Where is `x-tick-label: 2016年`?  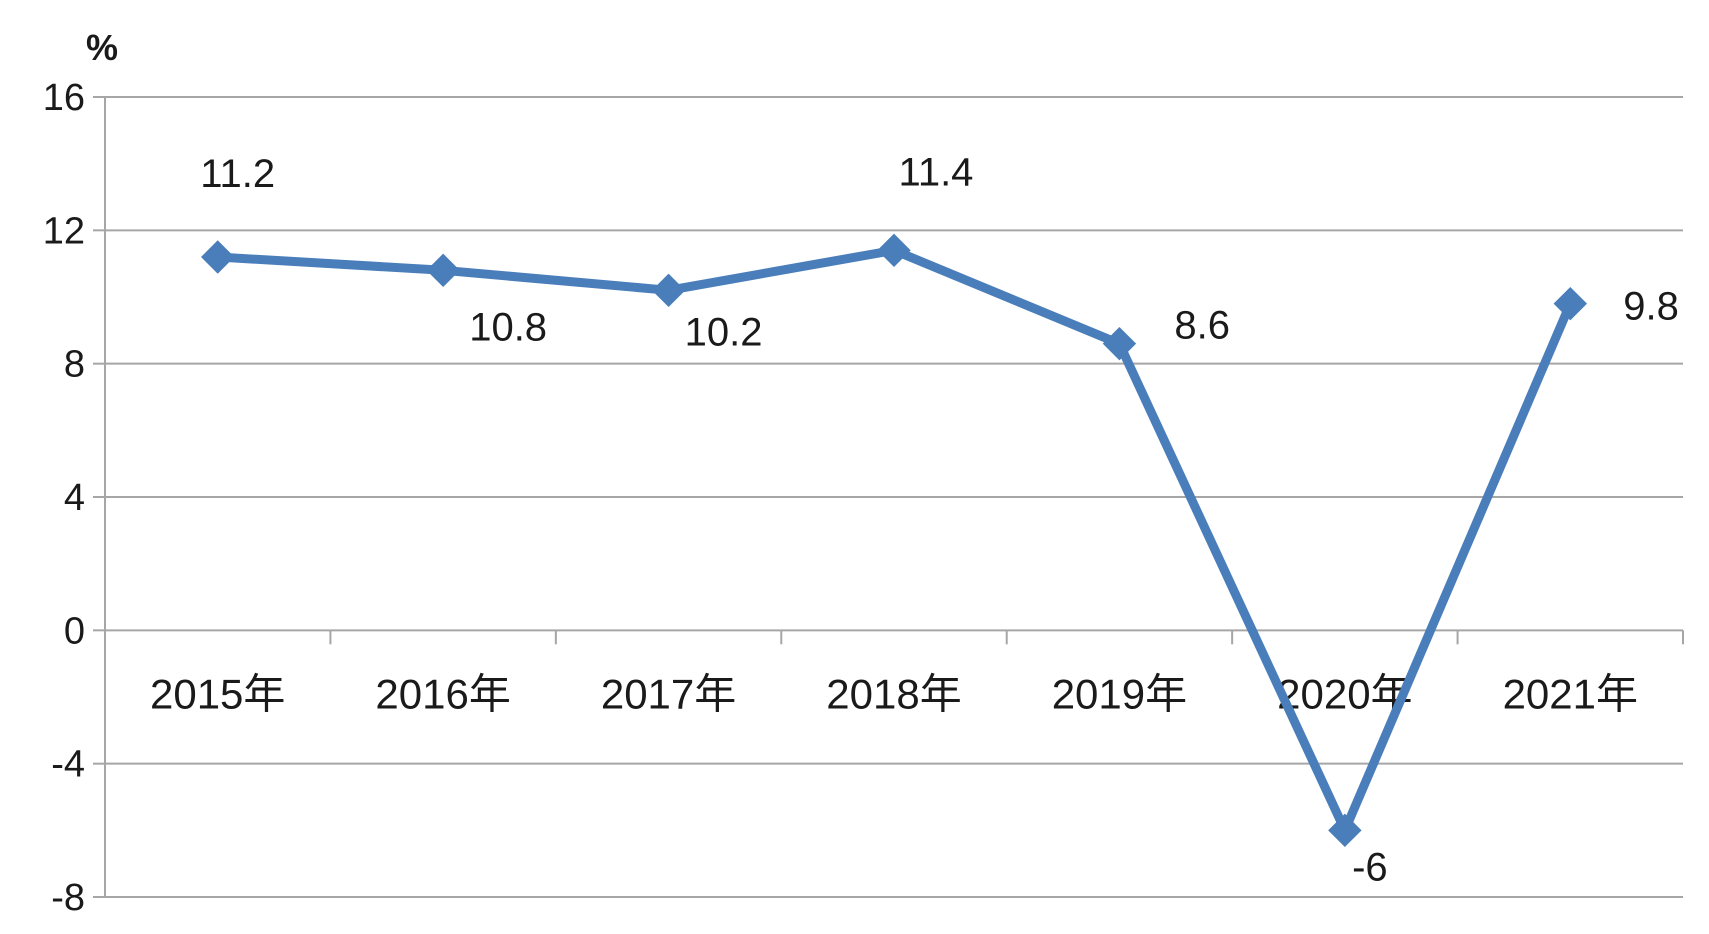 x-tick-label: 2016年 is located at coordinates (442, 693).